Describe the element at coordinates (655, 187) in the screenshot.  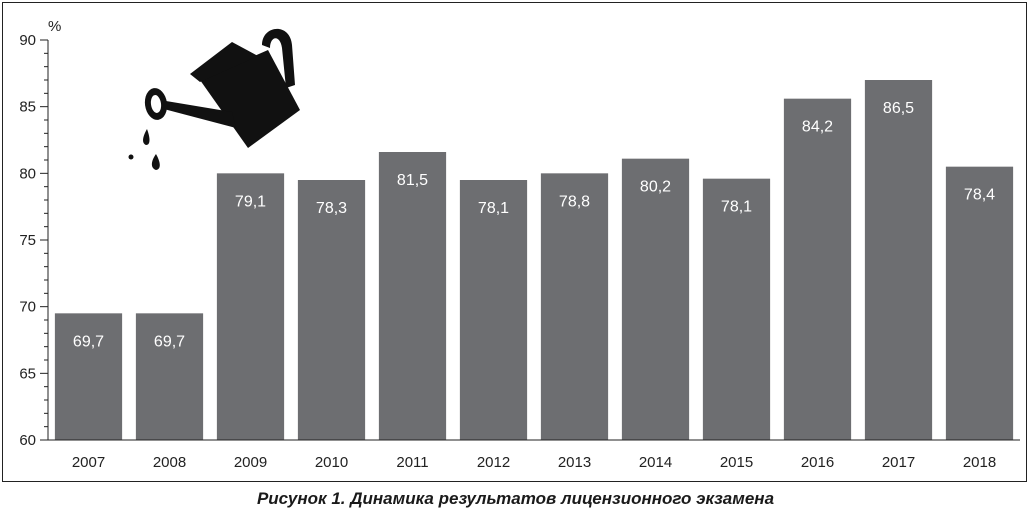
I see `data-label-2014: 80,2` at that location.